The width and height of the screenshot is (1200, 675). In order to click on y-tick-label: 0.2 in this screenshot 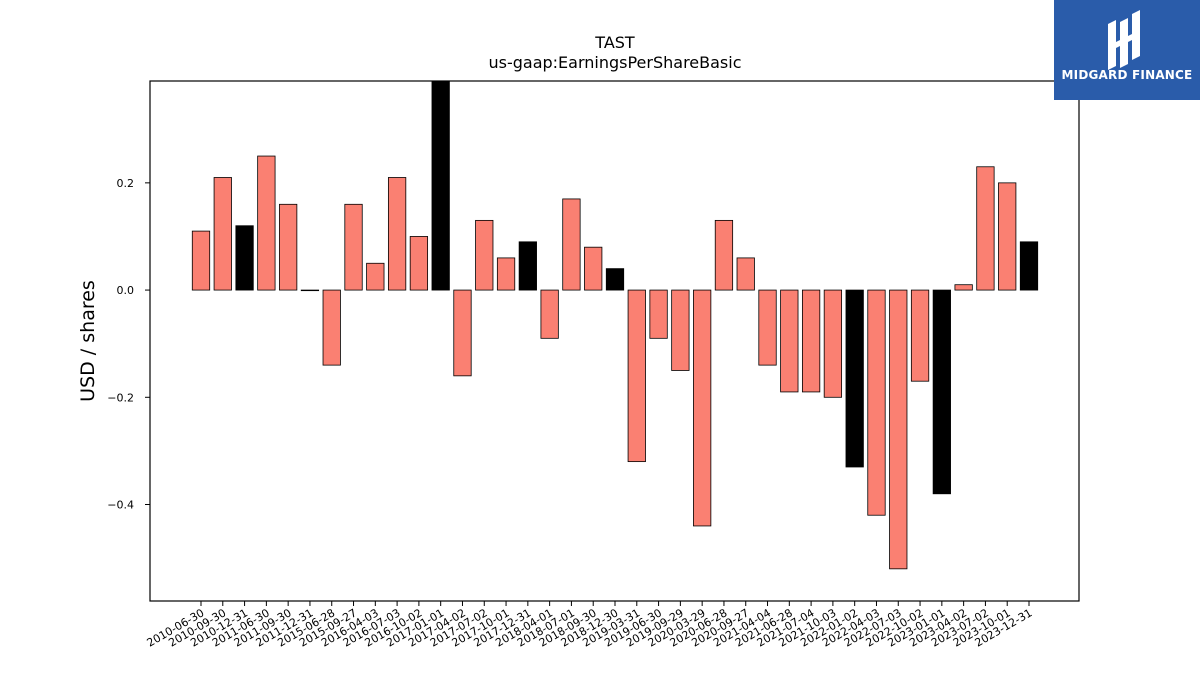, I will do `click(126, 183)`.